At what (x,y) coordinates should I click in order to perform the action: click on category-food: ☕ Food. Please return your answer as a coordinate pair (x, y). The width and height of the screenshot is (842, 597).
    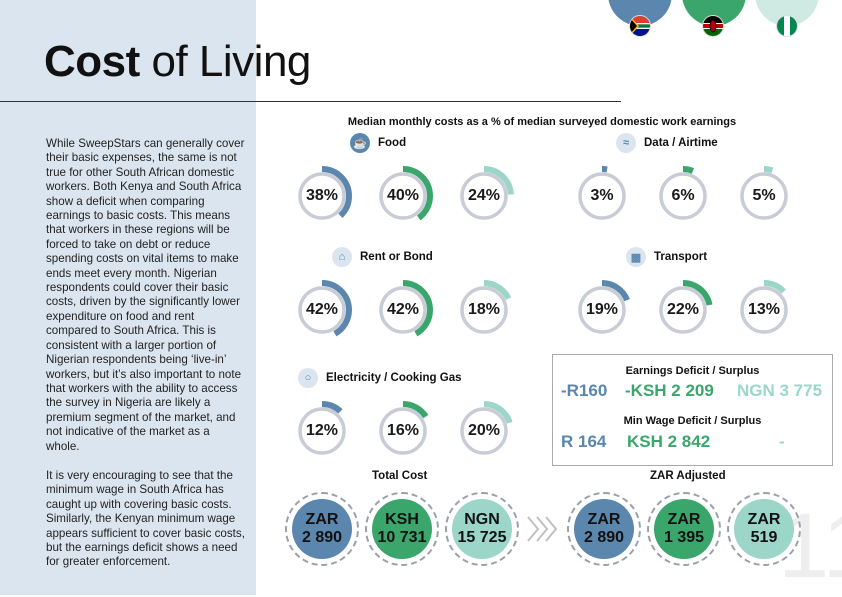
    Looking at the image, I should click on (378, 143).